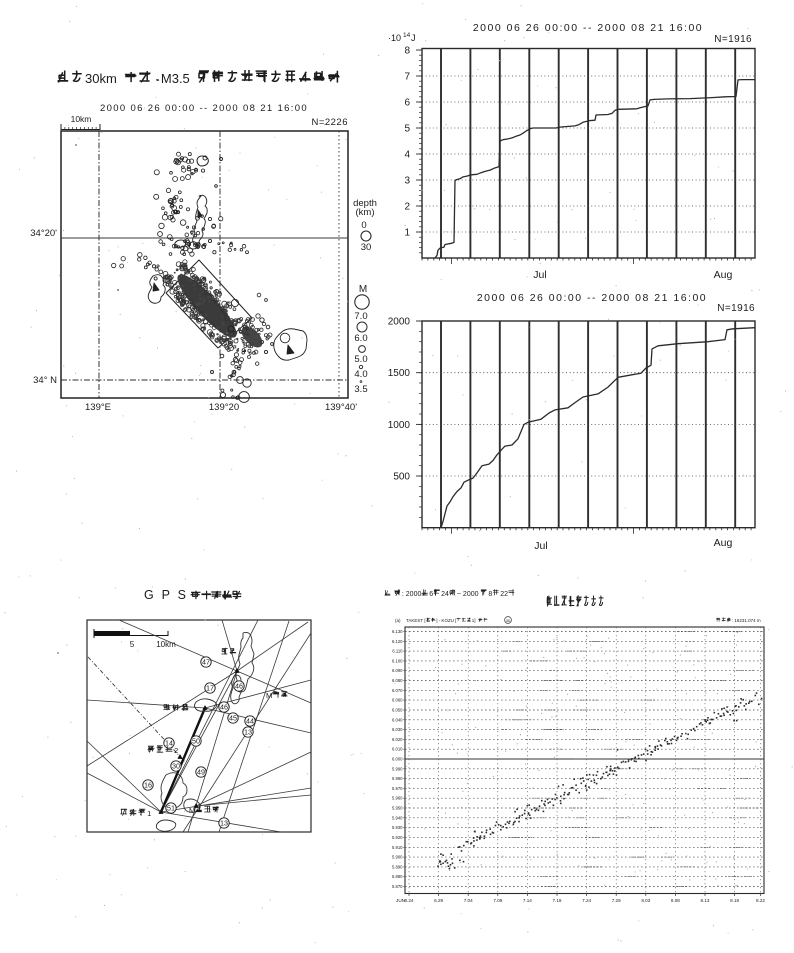 The height and width of the screenshot is (953, 794). Describe the element at coordinates (468, 900) in the screenshot. I see `svg-text: 7.04` at that location.